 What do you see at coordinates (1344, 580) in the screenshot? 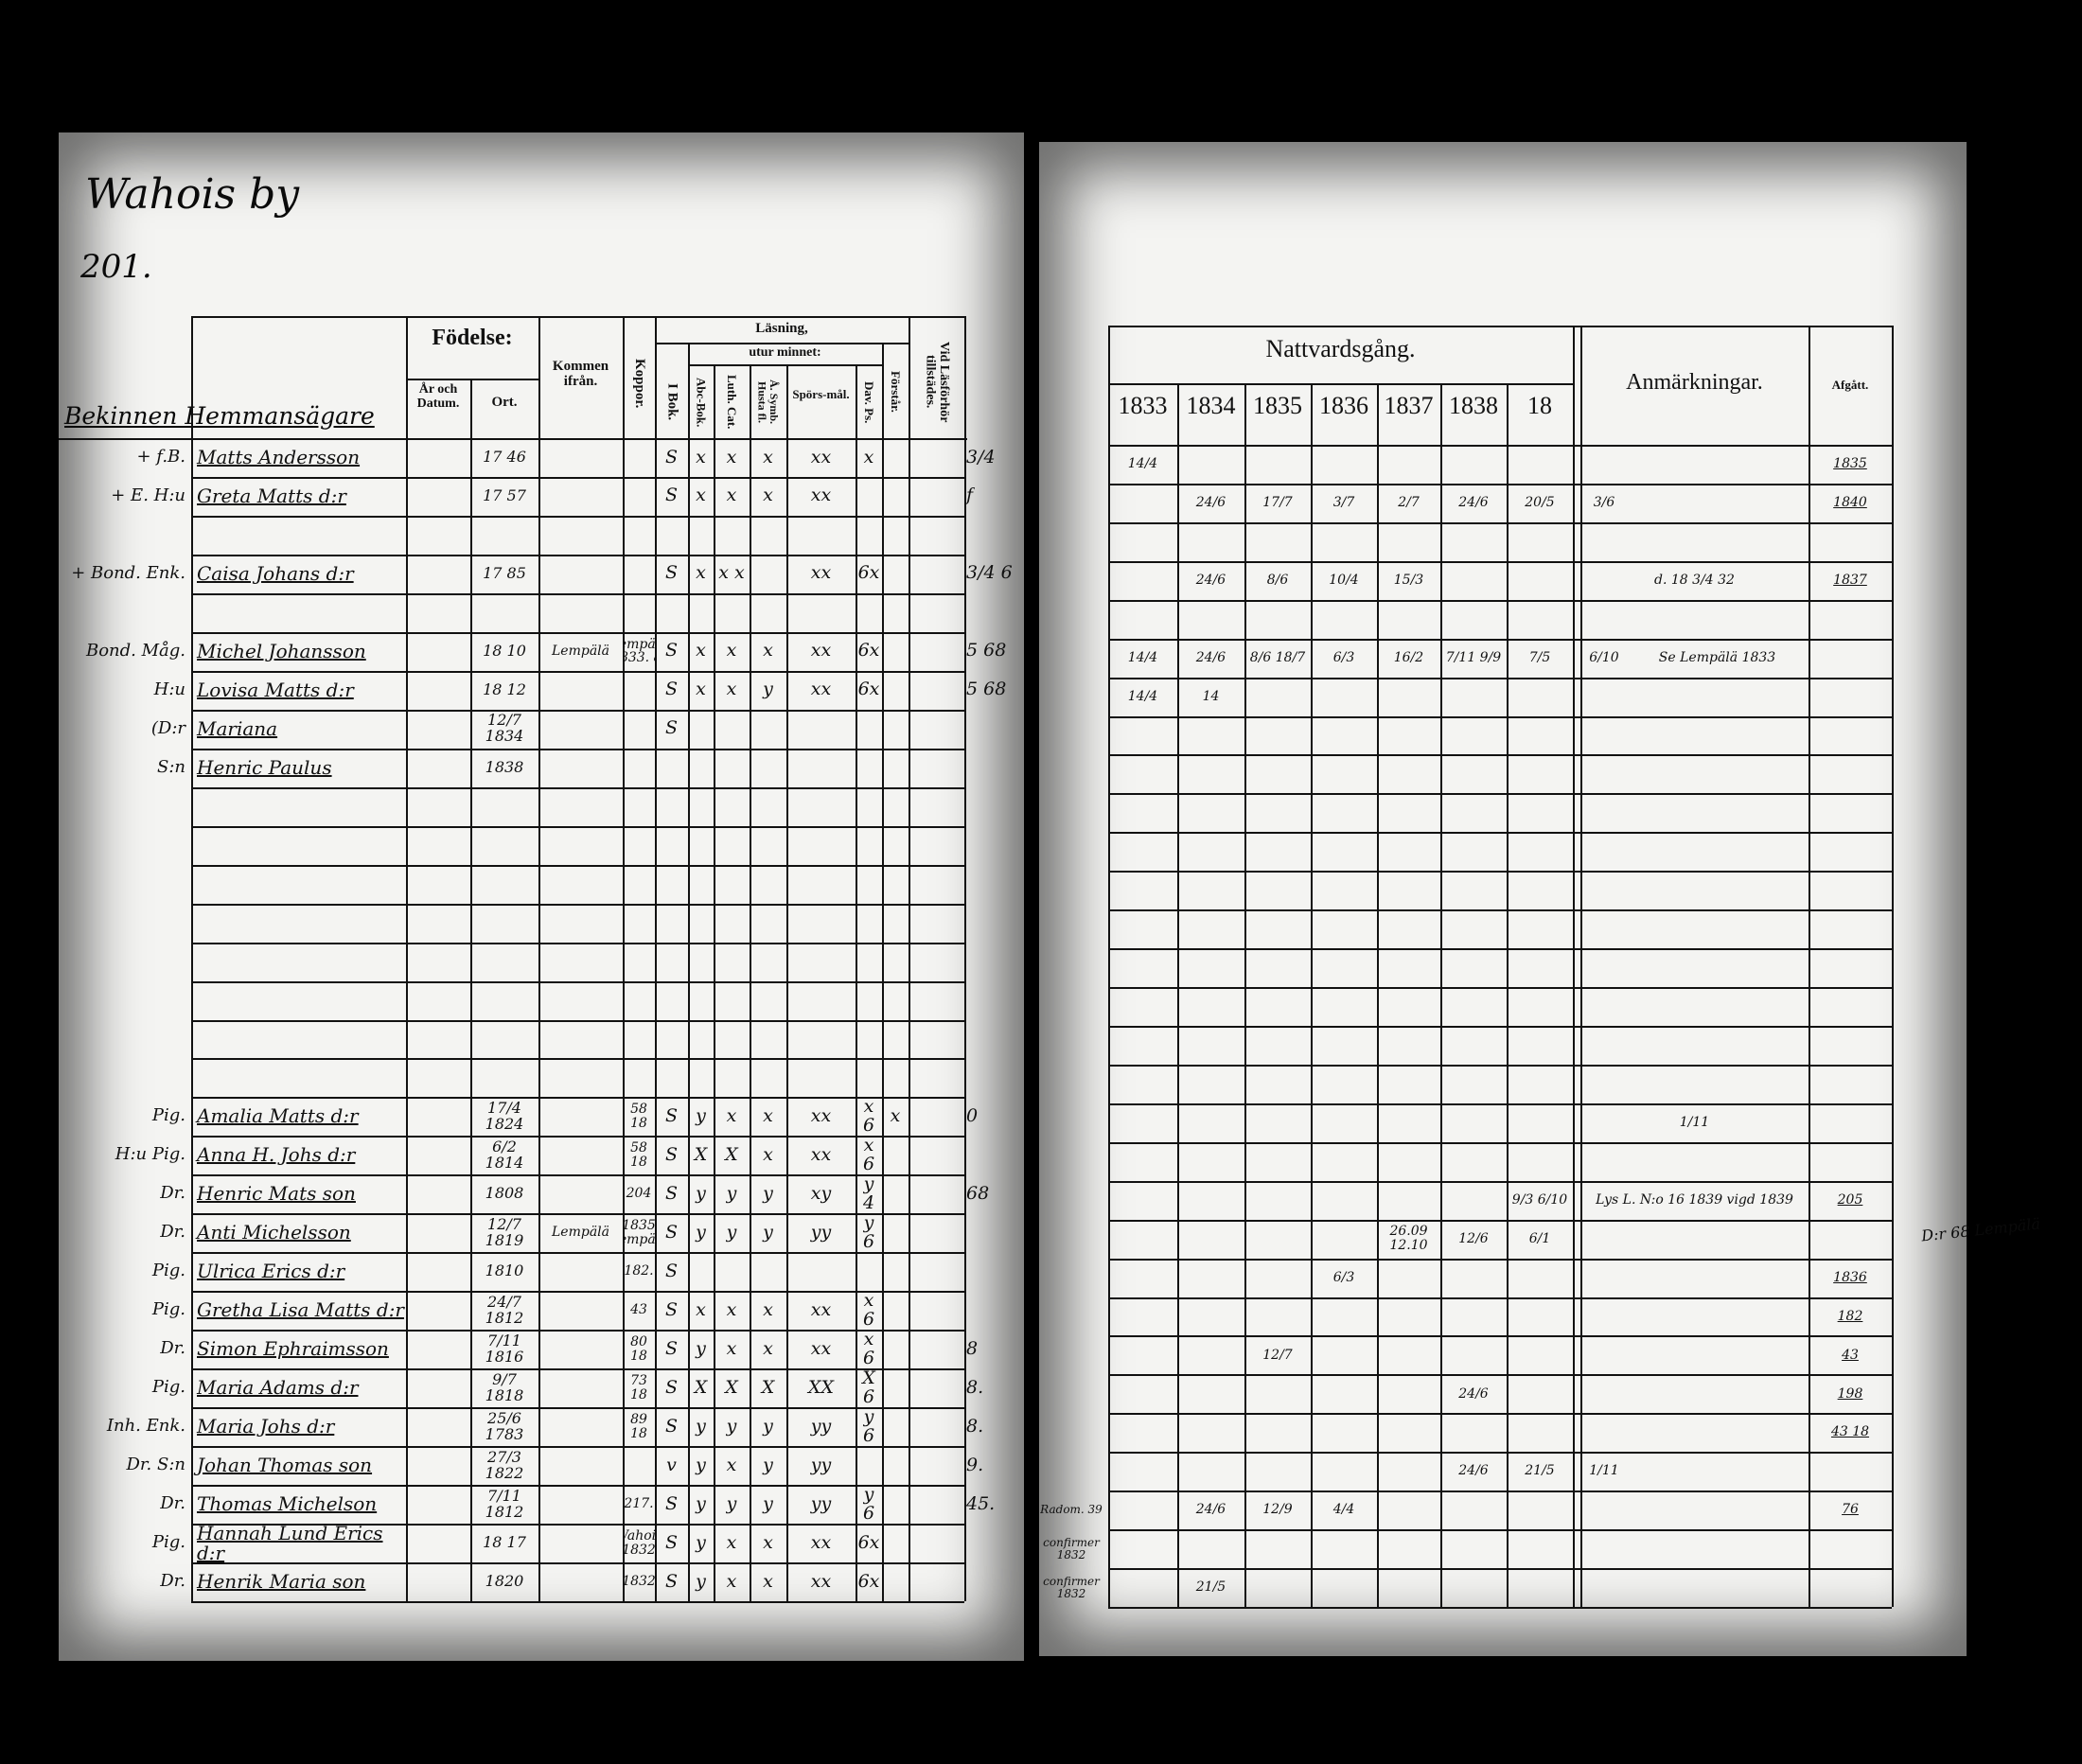
I see `communion-date: 10/4` at bounding box center [1344, 580].